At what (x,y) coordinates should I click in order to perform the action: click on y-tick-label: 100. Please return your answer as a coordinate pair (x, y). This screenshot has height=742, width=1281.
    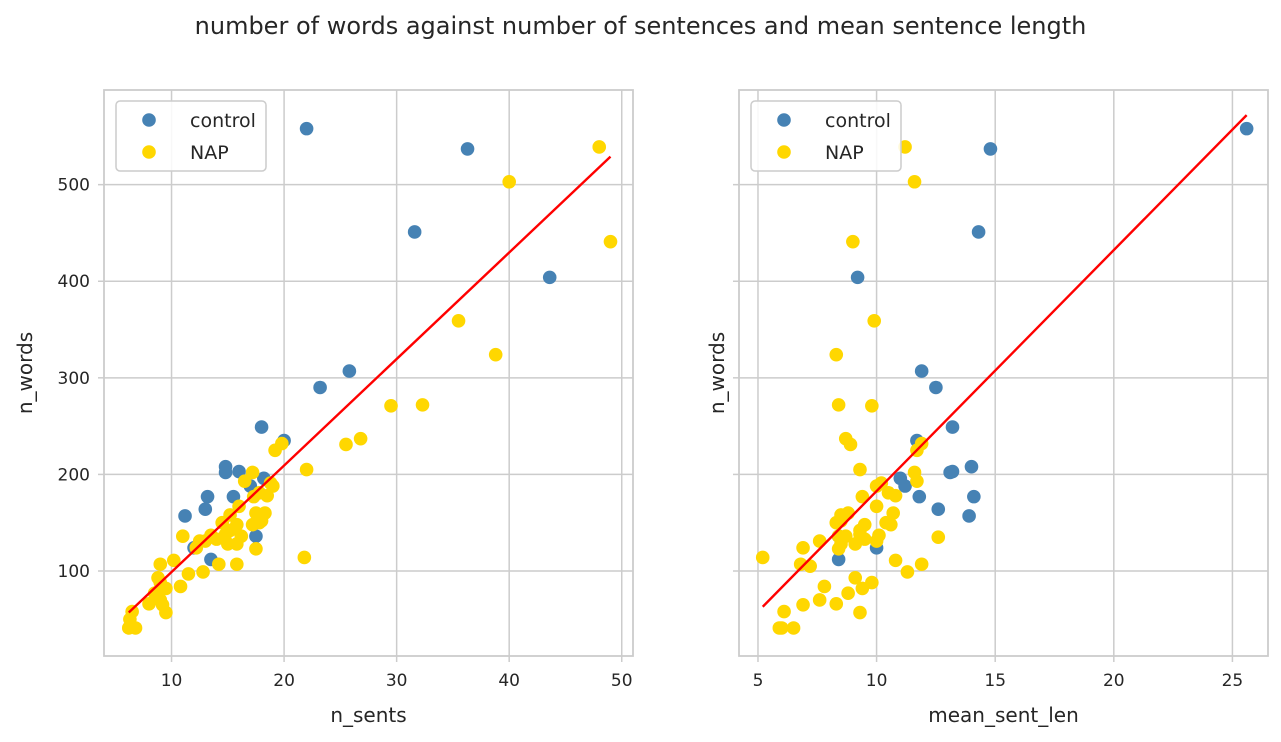
    Looking at the image, I should click on (74, 572).